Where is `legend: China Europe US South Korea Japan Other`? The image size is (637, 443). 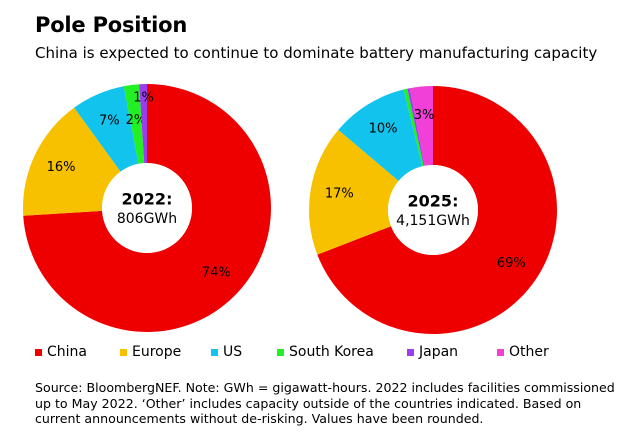
legend: China Europe US South Korea Japan Other is located at coordinates (335, 355).